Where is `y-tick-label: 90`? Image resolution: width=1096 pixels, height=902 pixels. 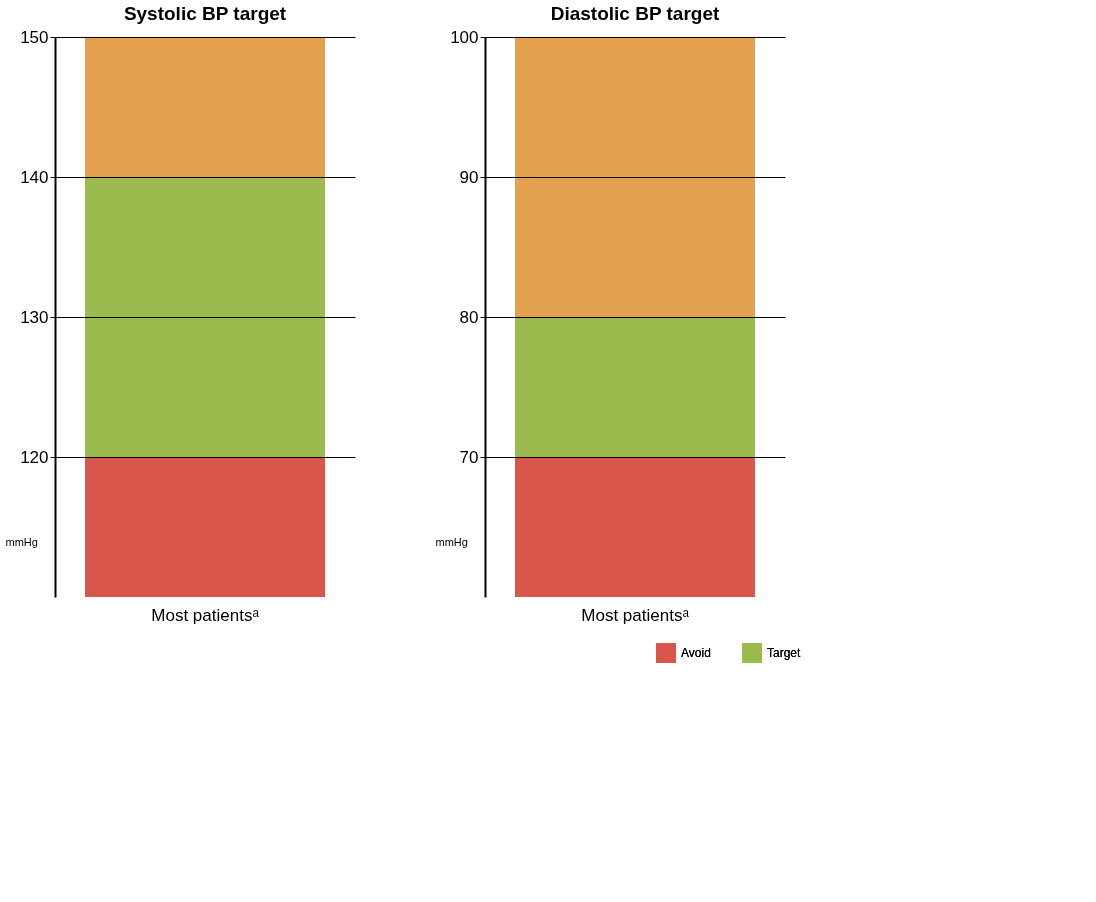 y-tick-label: 90 is located at coordinates (469, 177).